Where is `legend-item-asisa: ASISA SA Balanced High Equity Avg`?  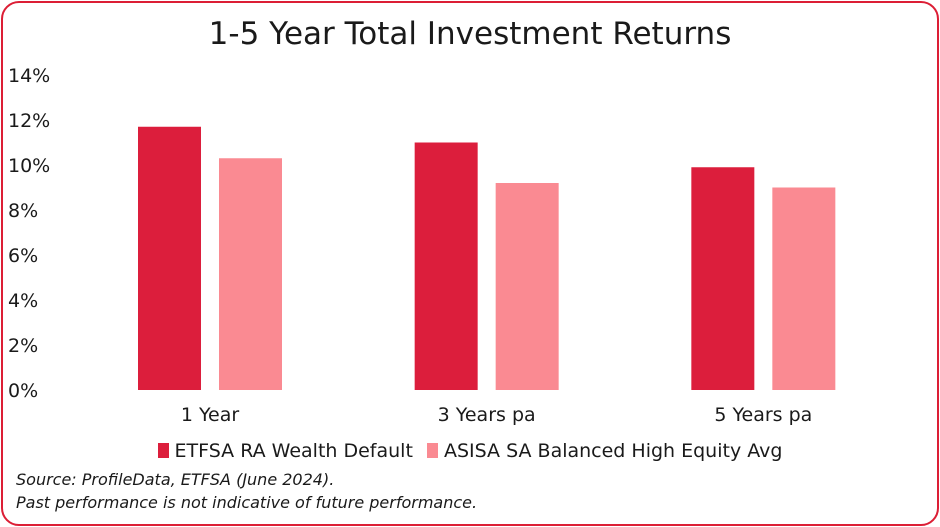
legend-item-asisa: ASISA SA Balanced High Equity Avg is located at coordinates (604, 451).